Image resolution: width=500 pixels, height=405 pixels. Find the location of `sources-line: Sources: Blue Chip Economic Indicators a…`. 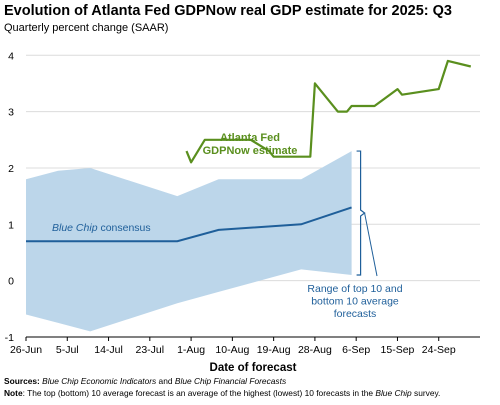

sources-line: Sources: Blue Chip Economic Indicators a… is located at coordinates (222, 382).